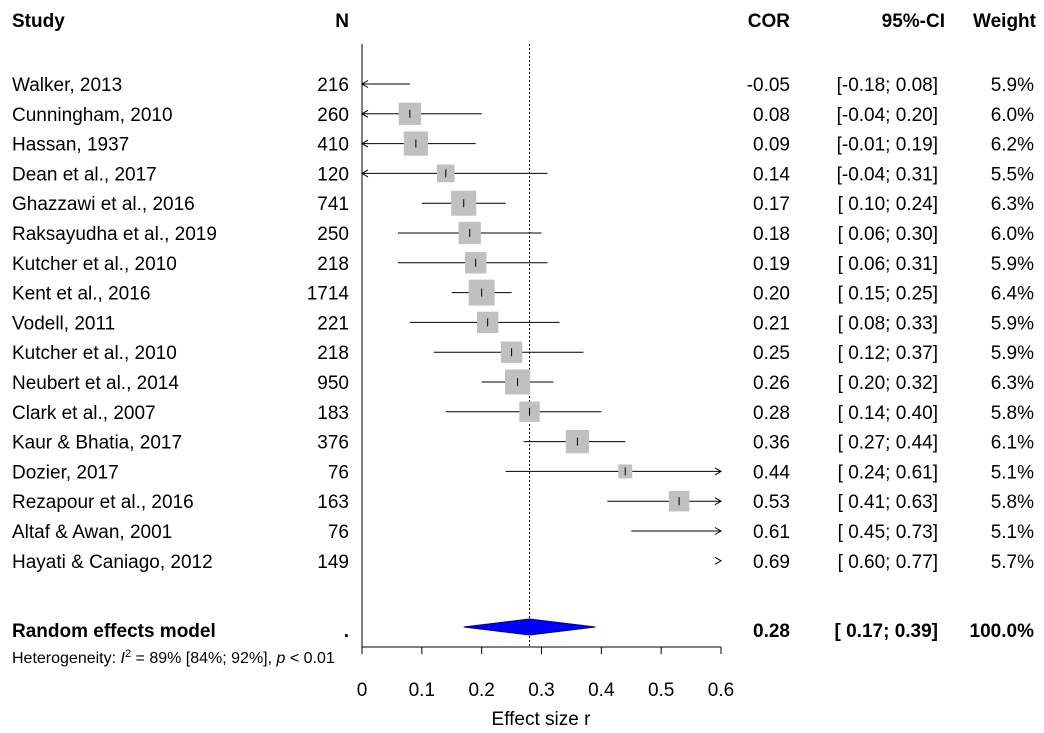 This screenshot has width=1044, height=733. Describe the element at coordinates (771, 115) in the screenshot. I see `study-cor: 0.08` at that location.